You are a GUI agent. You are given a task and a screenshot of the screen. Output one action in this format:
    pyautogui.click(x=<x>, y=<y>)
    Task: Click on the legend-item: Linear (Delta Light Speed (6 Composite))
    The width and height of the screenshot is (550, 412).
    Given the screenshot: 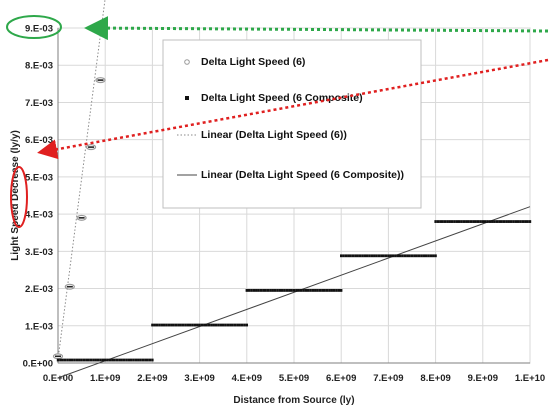 What is the action you would take?
    pyautogui.click(x=290, y=175)
    